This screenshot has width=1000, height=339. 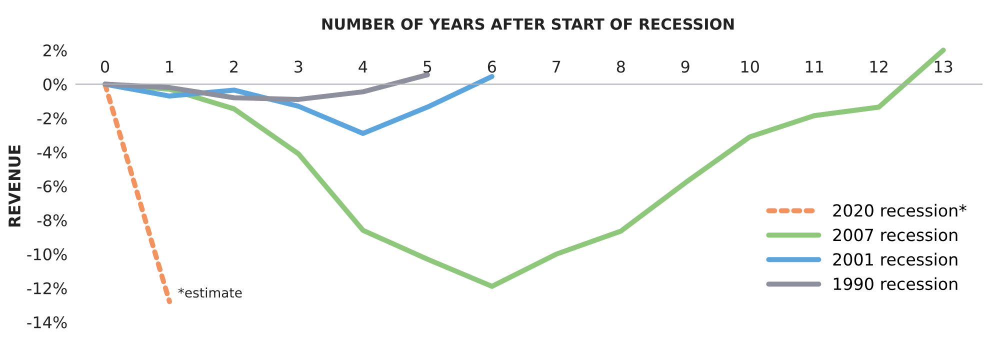 I want to click on y-tick-label: -8%, so click(x=52, y=220).